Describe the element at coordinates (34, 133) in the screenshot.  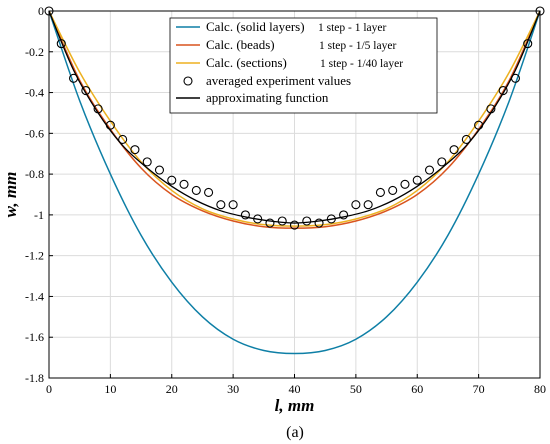
I see `y-tick-label: -0.6` at that location.